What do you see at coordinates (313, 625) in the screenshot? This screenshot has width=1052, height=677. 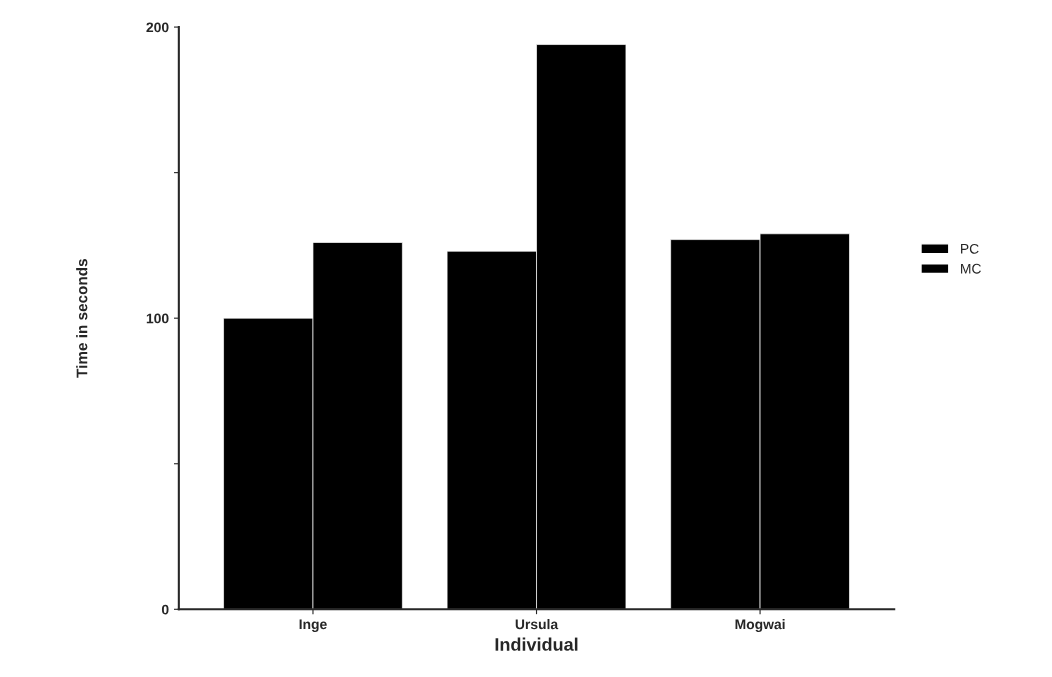 I see `x-tick-label: Inge` at bounding box center [313, 625].